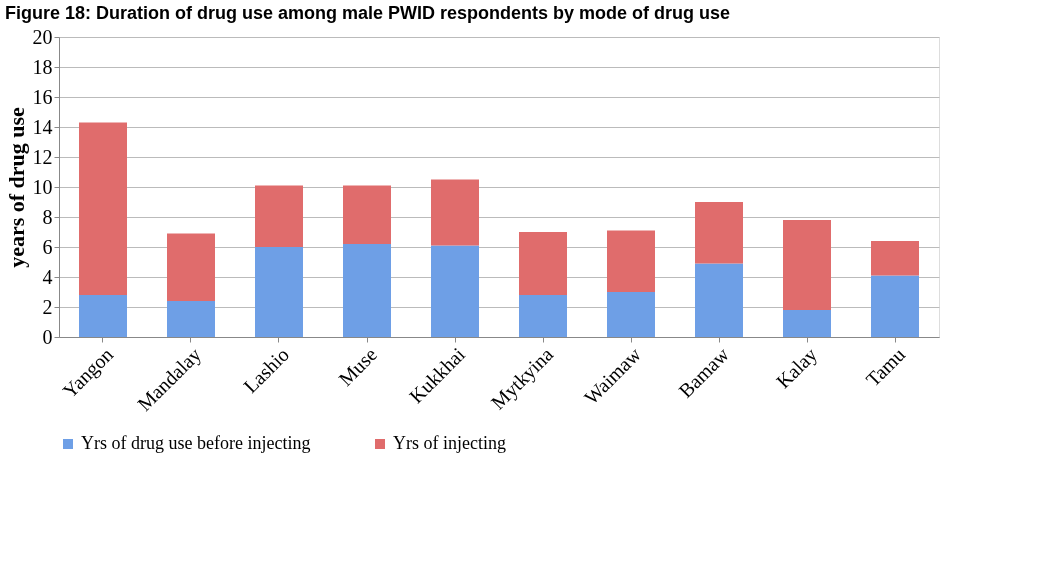  Describe the element at coordinates (42, 96) in the screenshot. I see `y-tick-label: 16` at that location.